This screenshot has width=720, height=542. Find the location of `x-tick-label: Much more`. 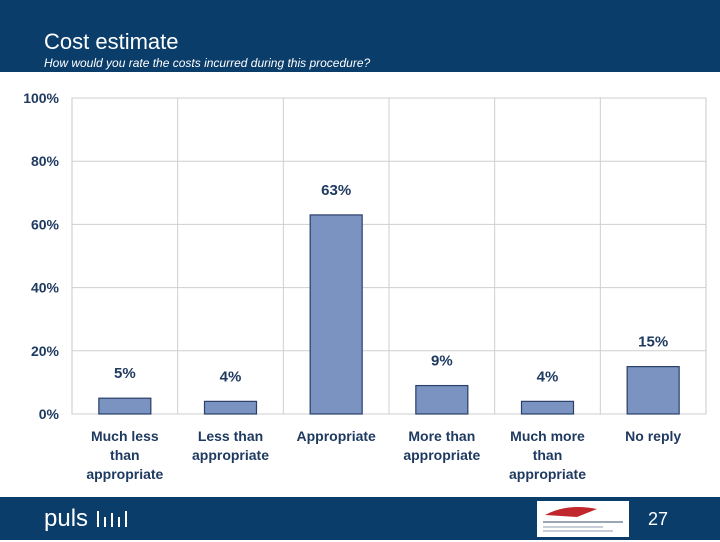

x-tick-label: Much more is located at coordinates (547, 436).